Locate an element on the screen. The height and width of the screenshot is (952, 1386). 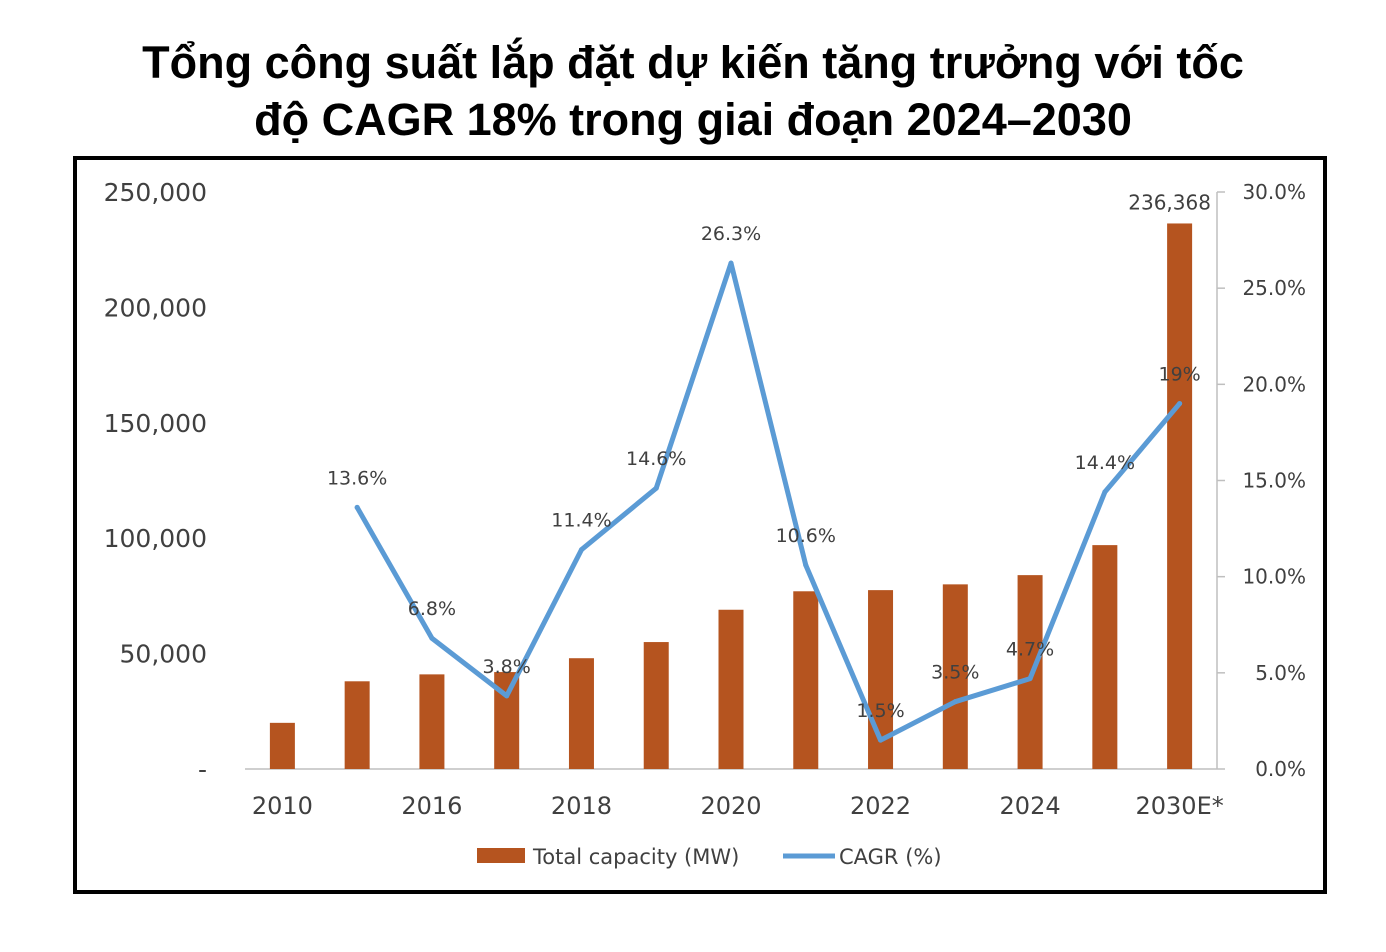
cagr-point-2025 is located at coordinates (1105, 492).